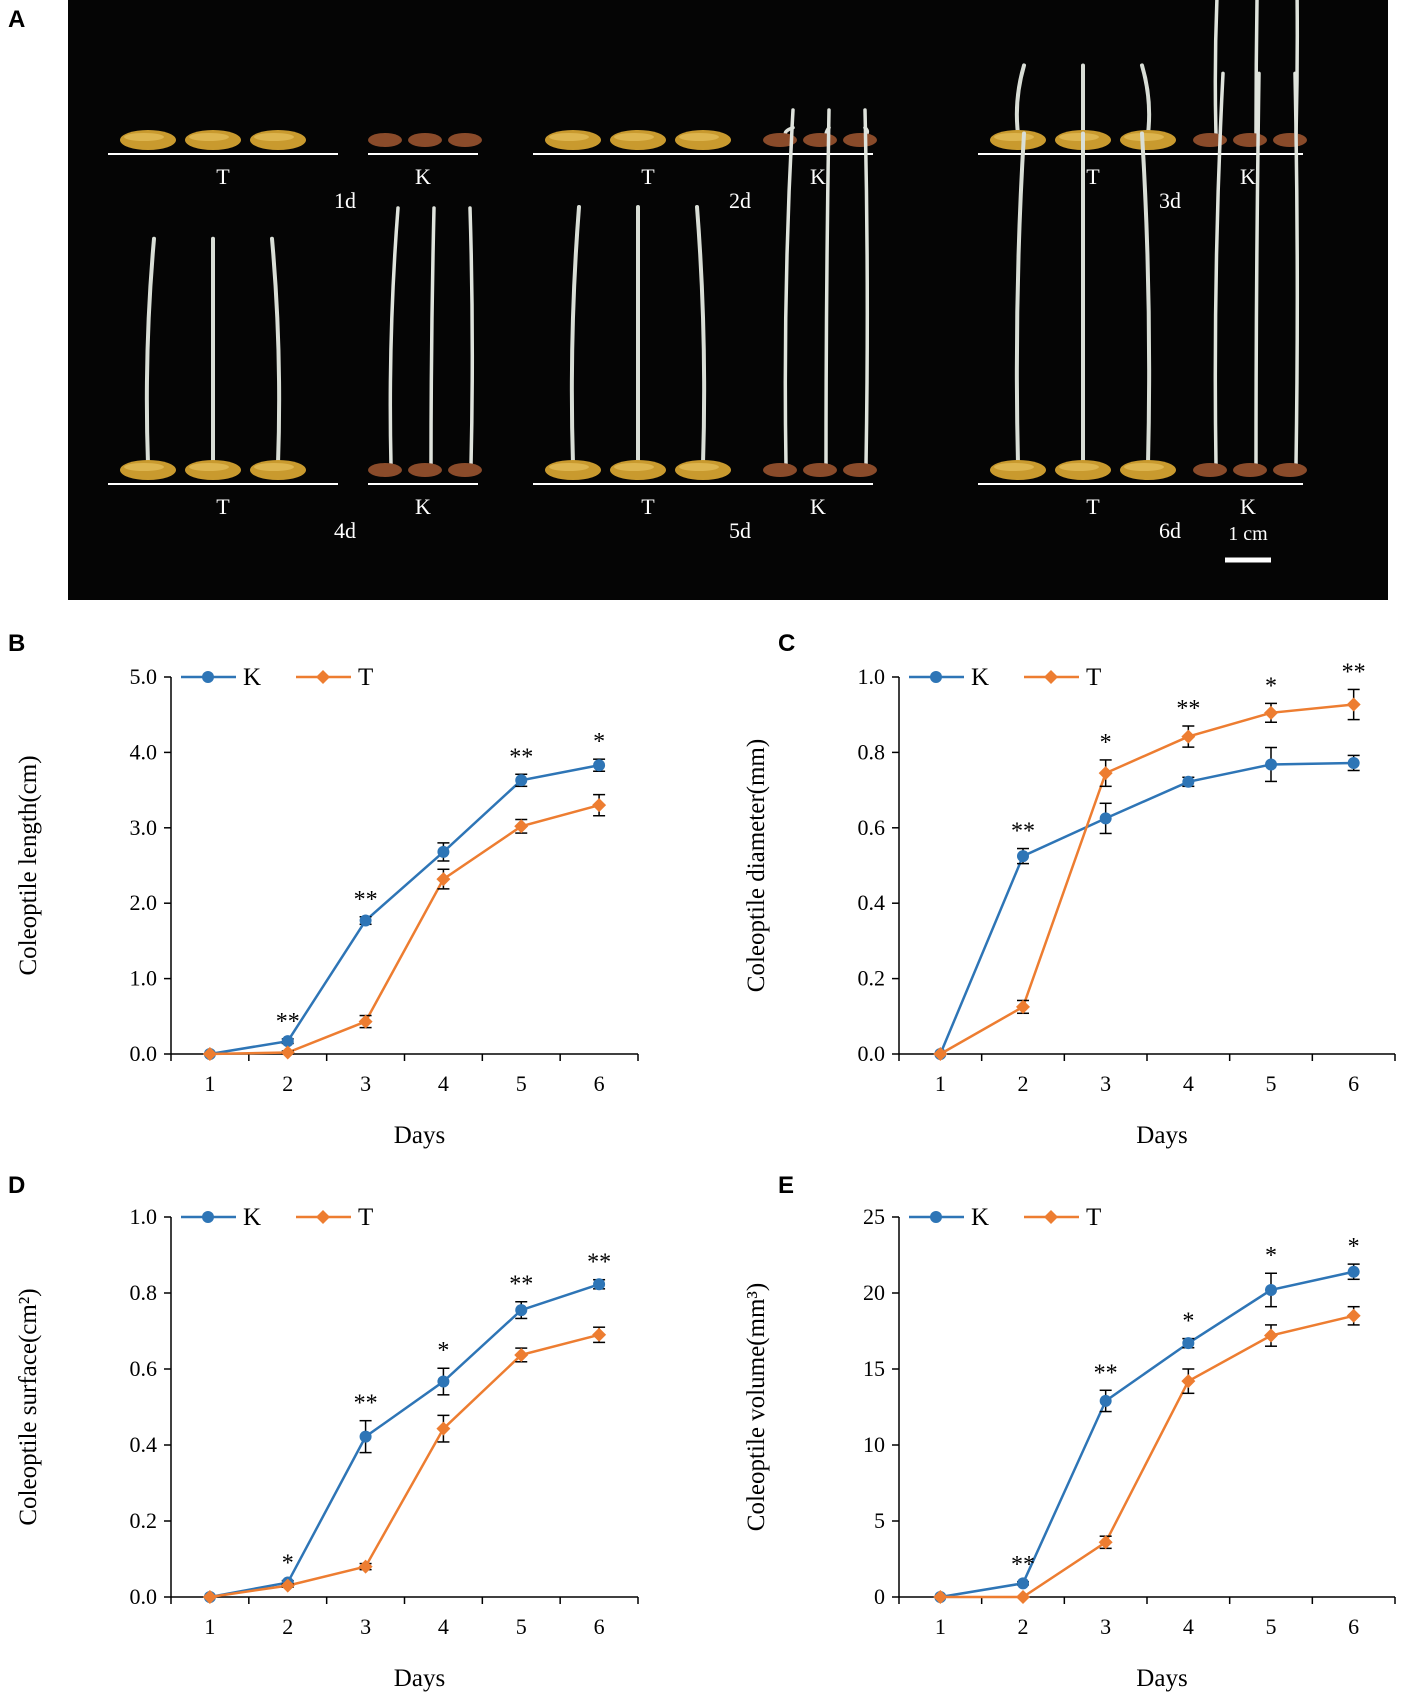 The image size is (1417, 1697). What do you see at coordinates (223, 506) in the screenshot?
I see `group-label-t: T` at bounding box center [223, 506].